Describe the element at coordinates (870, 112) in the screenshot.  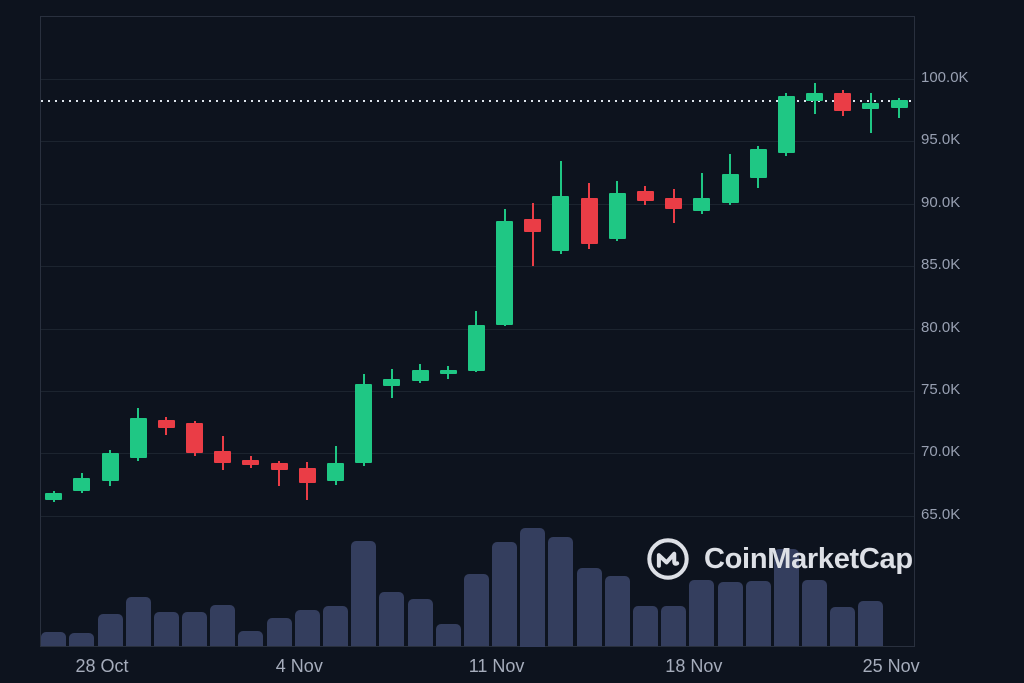
I see `candle-wick-24-nov` at that location.